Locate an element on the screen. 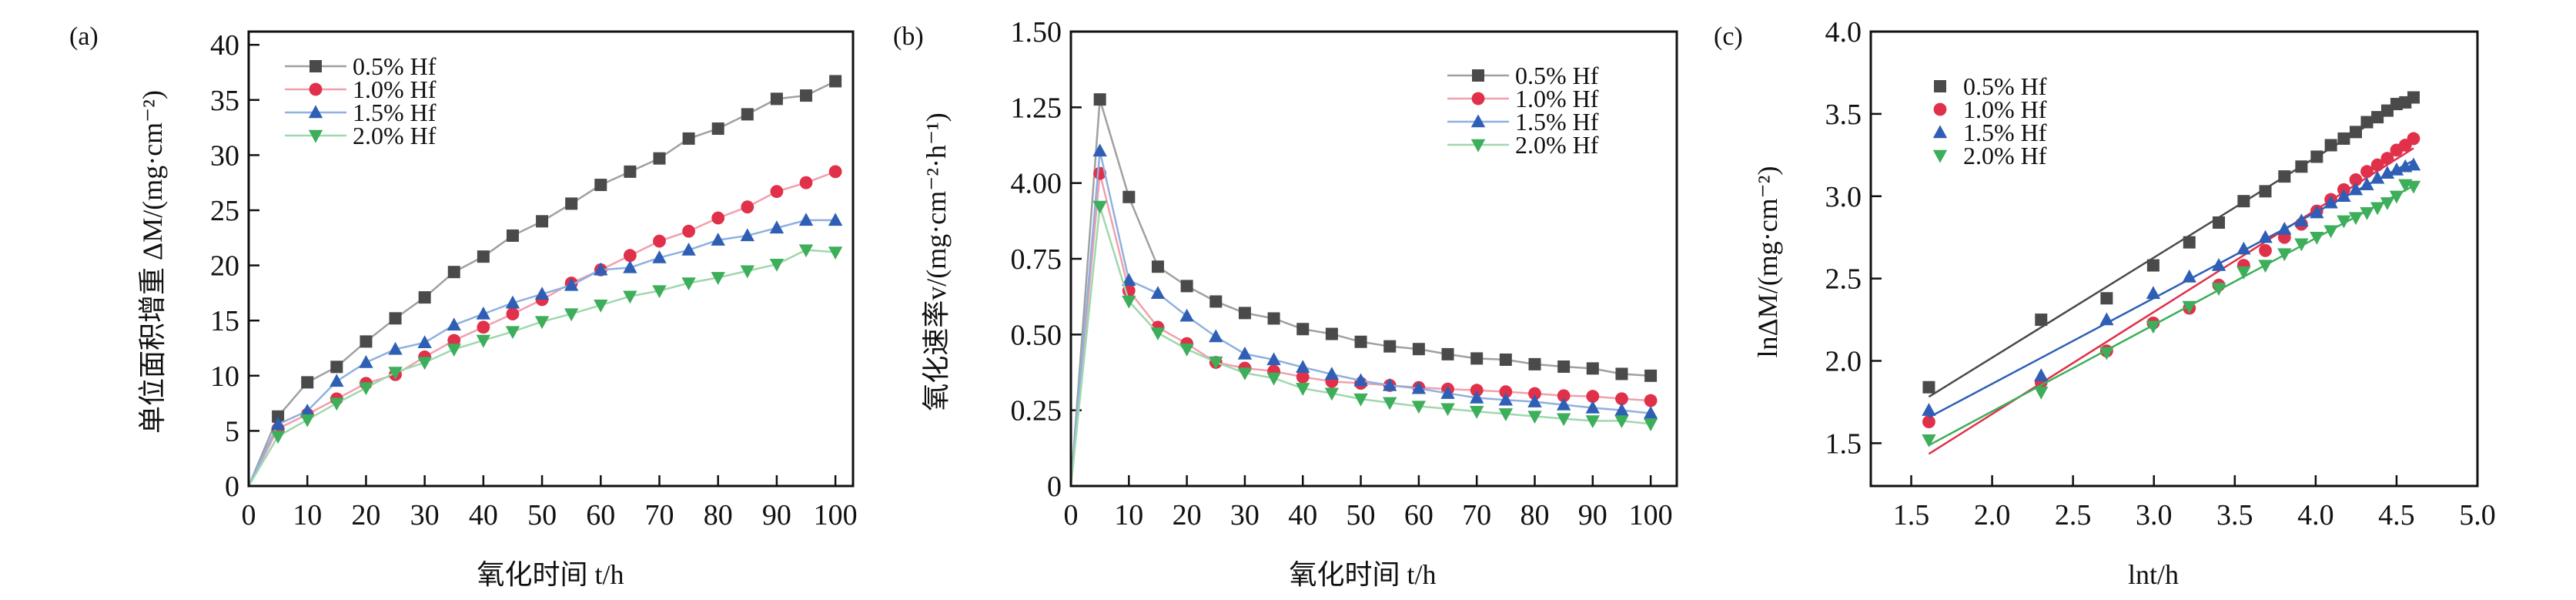 This screenshot has width=2576, height=600. y-tick-label: 35 is located at coordinates (224, 101).